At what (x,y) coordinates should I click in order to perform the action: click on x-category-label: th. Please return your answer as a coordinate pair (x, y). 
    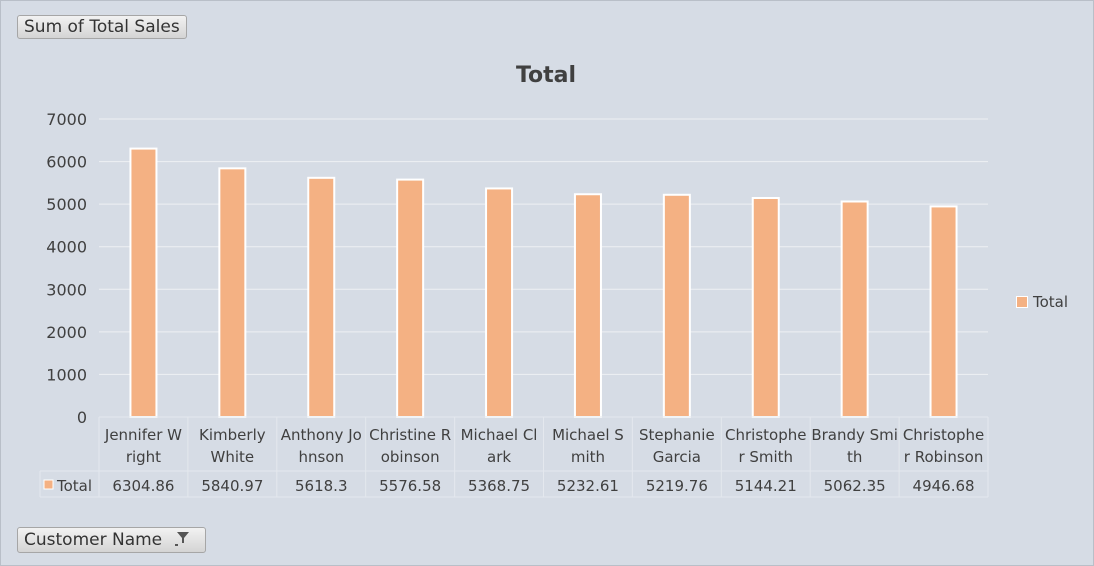
    Looking at the image, I should click on (854, 457).